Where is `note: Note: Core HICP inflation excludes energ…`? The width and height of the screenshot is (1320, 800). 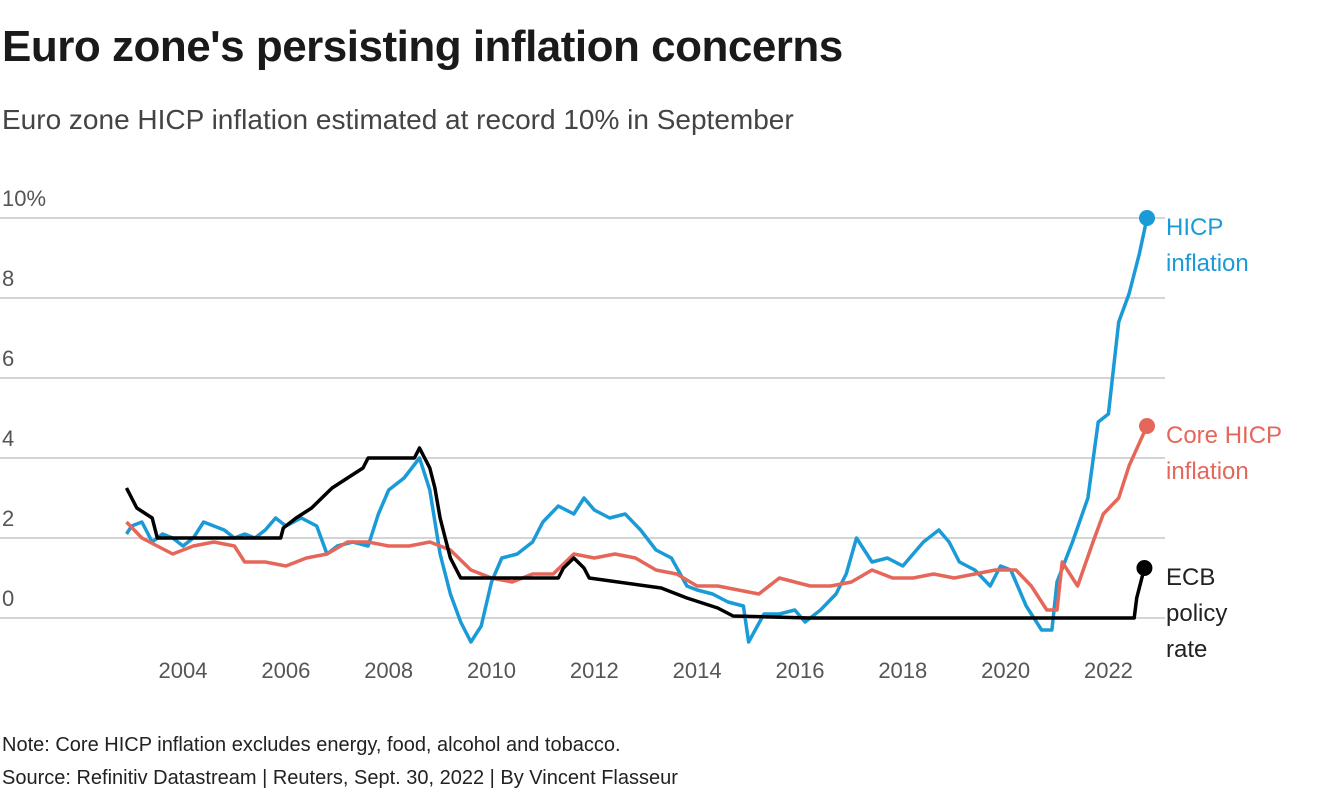 note: Note: Core HICP inflation excludes energ… is located at coordinates (311, 745).